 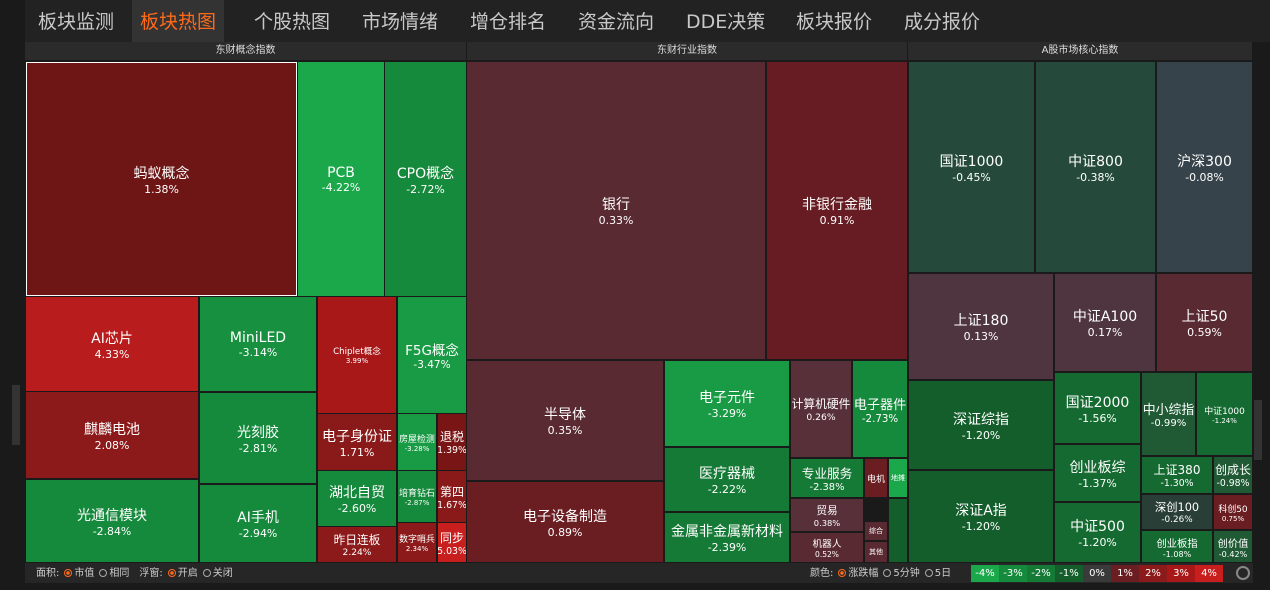 What do you see at coordinates (452, 496) in the screenshot?
I see `tile: 第四 1.67%` at bounding box center [452, 496].